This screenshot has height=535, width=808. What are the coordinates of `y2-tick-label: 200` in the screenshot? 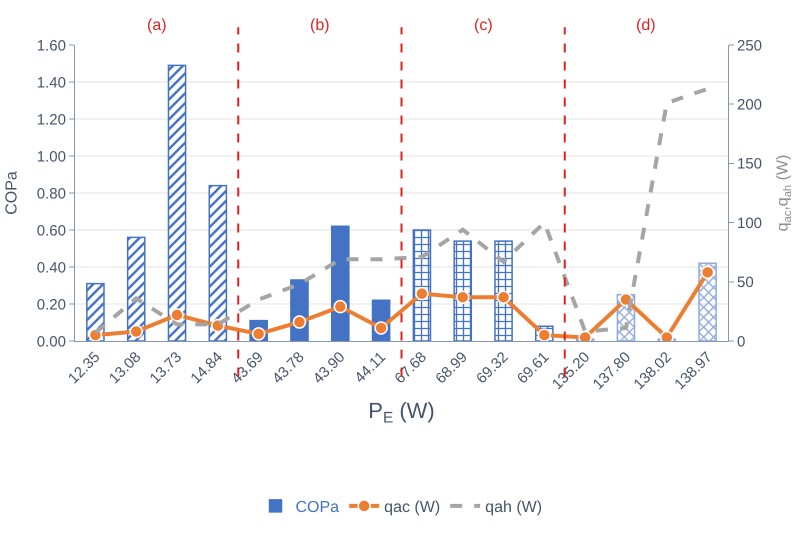 It's located at (749, 105).